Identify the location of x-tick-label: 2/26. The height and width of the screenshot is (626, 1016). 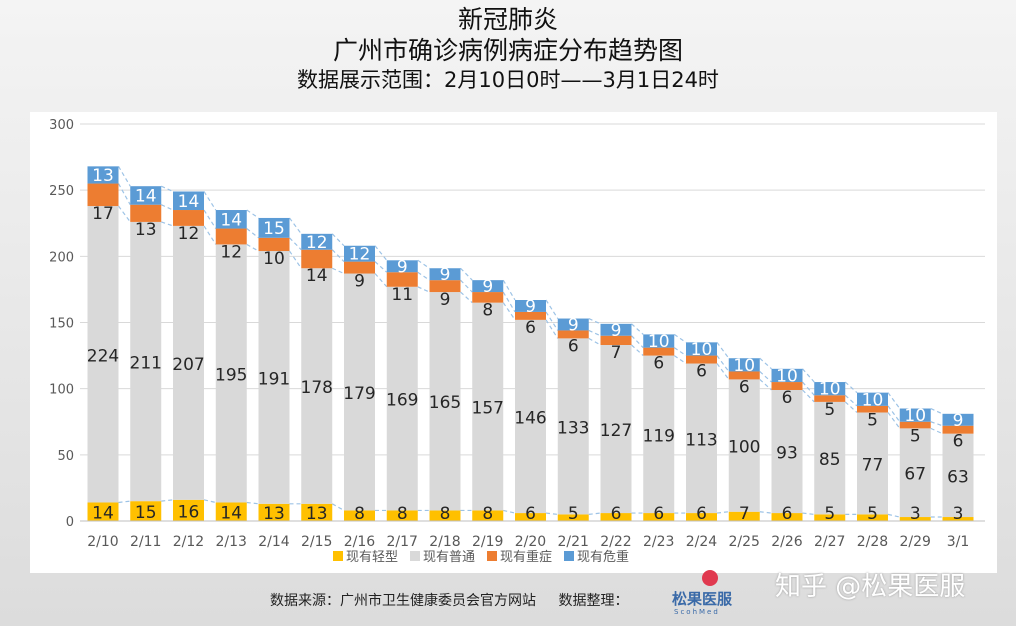
(787, 542).